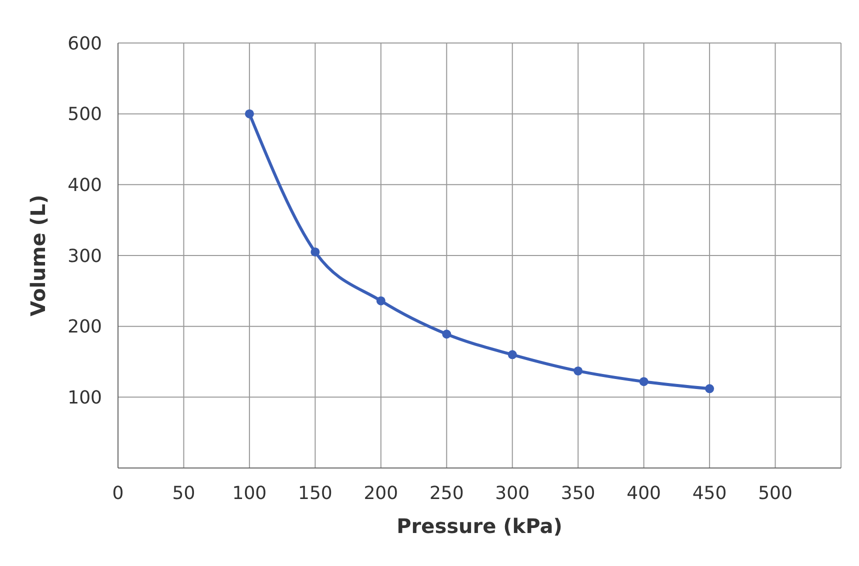  I want to click on x-tick-label: 450, so click(709, 493).